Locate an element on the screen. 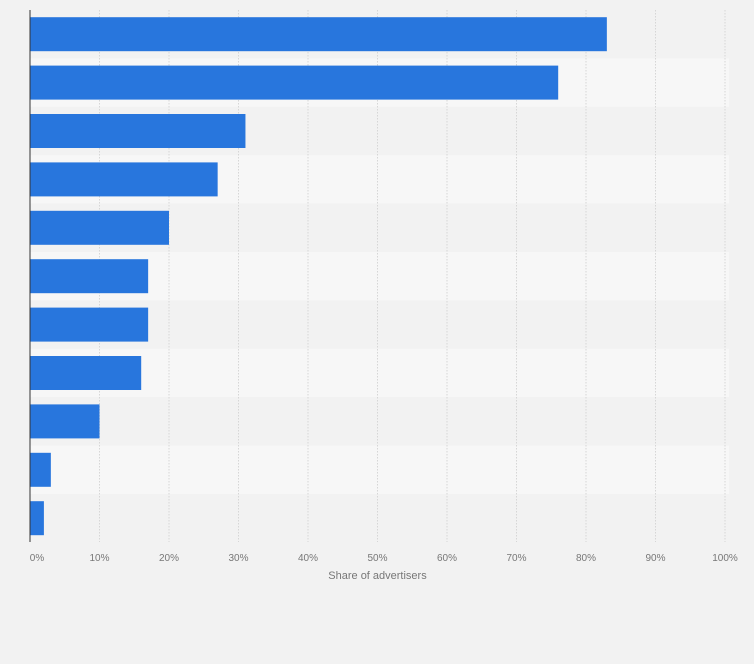  x-tick-label: 80% is located at coordinates (586, 558).